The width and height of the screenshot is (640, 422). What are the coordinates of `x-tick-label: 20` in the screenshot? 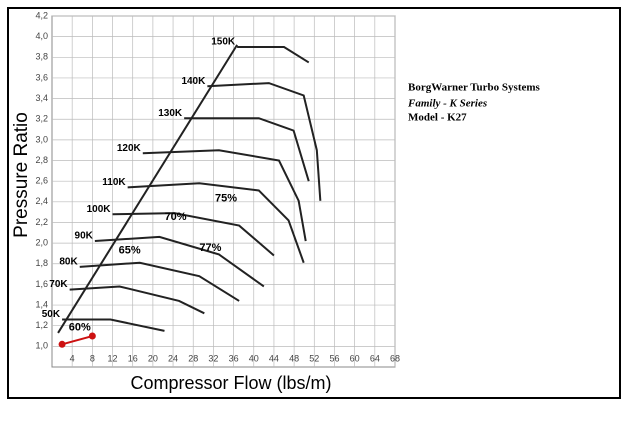 It's located at (153, 358).